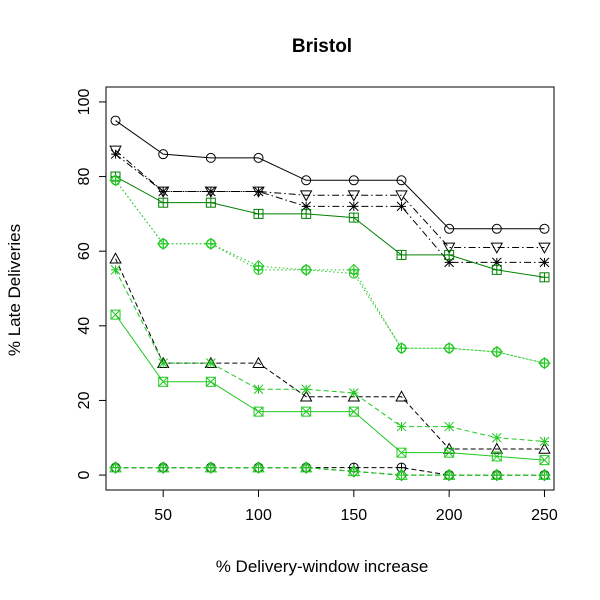 The image size is (600, 600). Describe the element at coordinates (84, 475) in the screenshot. I see `y-tick-label: 0` at that location.